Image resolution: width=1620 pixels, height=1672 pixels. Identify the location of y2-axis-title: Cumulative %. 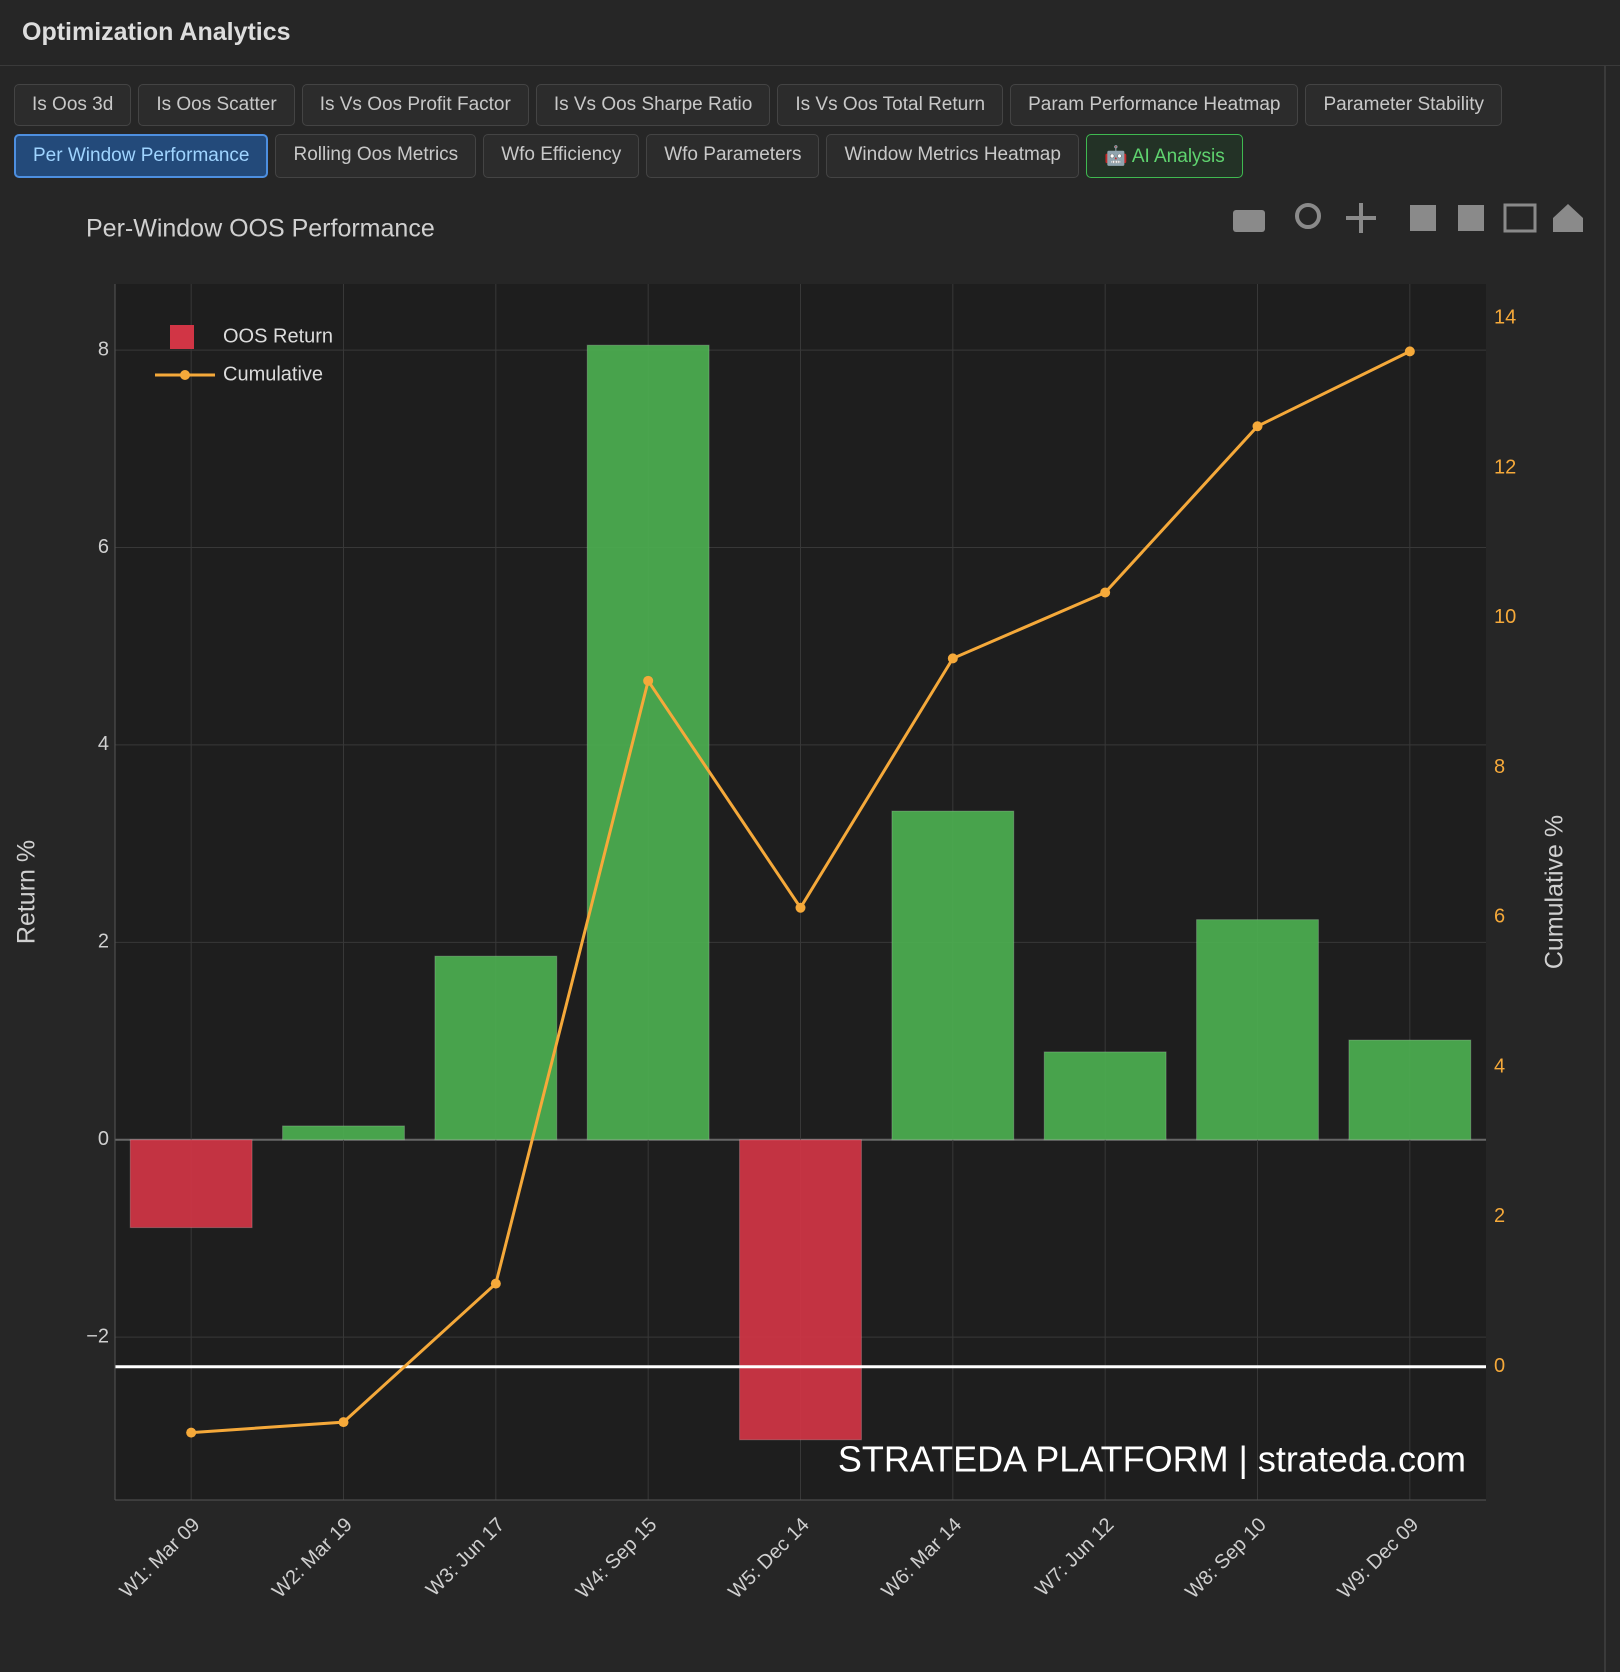
(1555, 892).